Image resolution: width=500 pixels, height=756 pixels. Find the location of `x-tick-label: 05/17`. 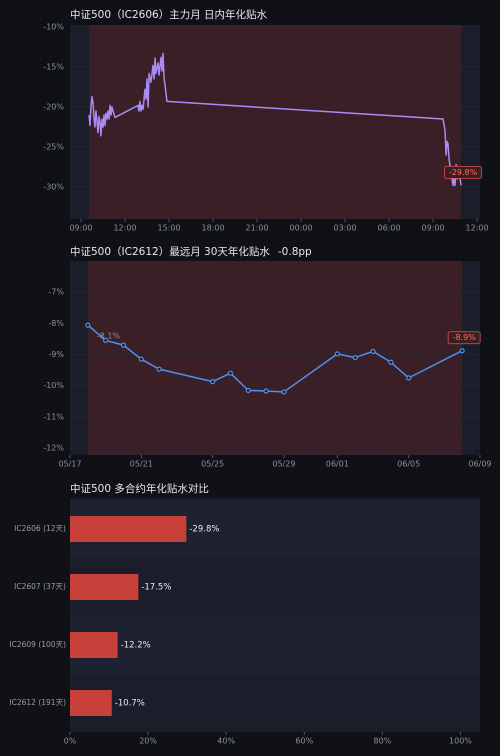

x-tick-label: 05/17 is located at coordinates (69, 464).